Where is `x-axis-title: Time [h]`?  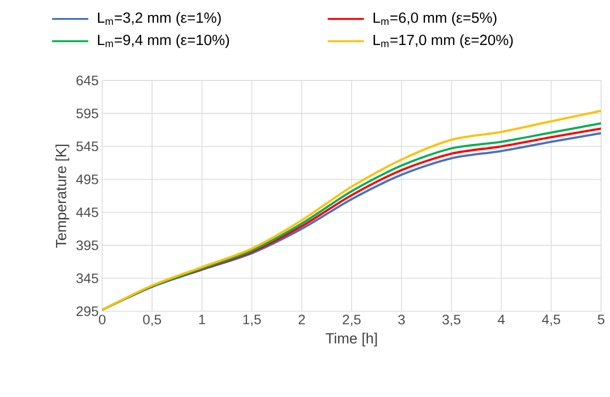
x-axis-title: Time [h] is located at coordinates (351, 339).